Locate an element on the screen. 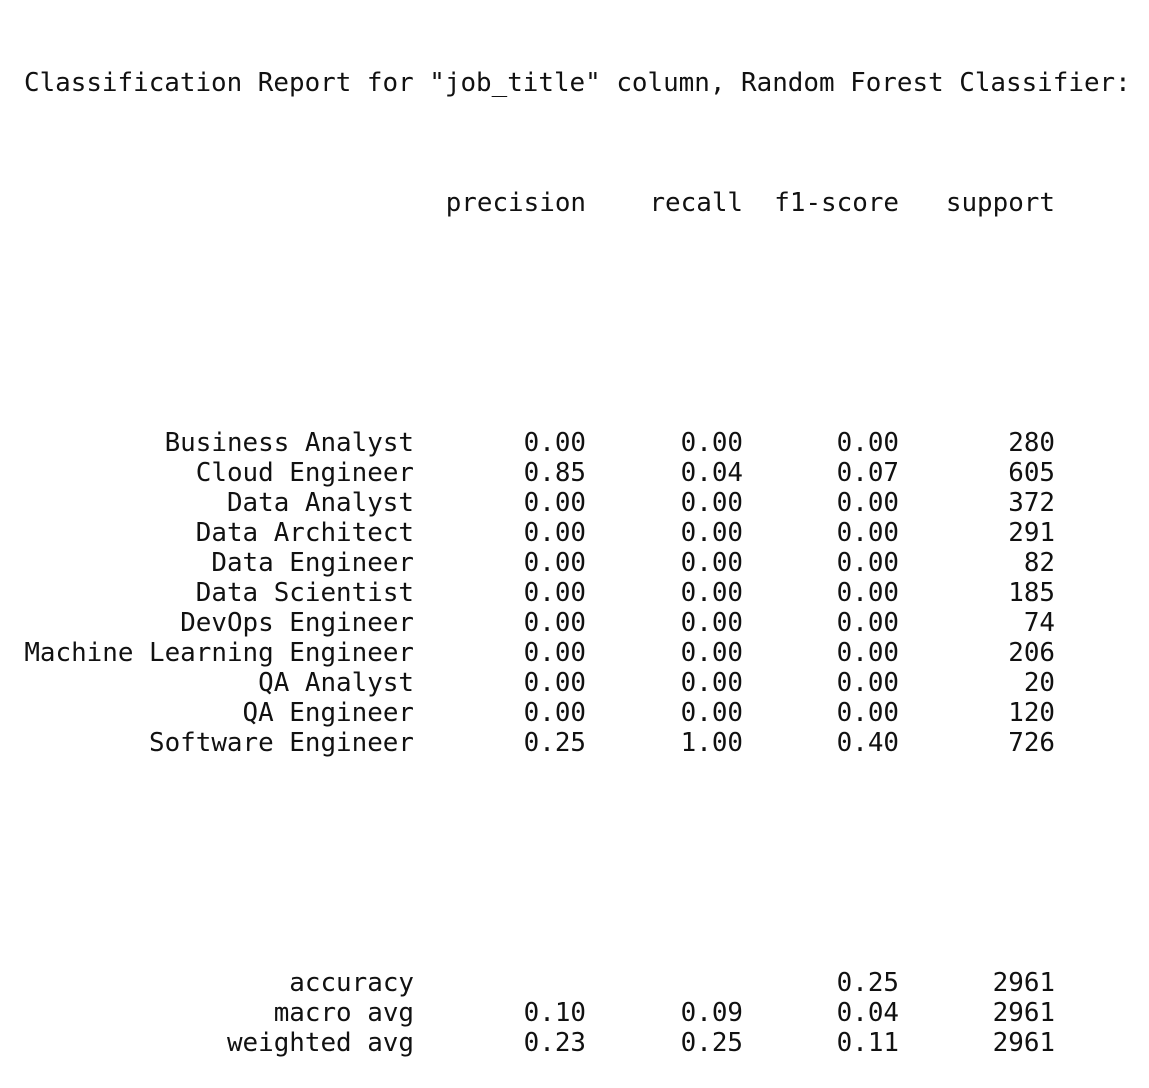  f1-score-value: 0.07 is located at coordinates (867, 473).